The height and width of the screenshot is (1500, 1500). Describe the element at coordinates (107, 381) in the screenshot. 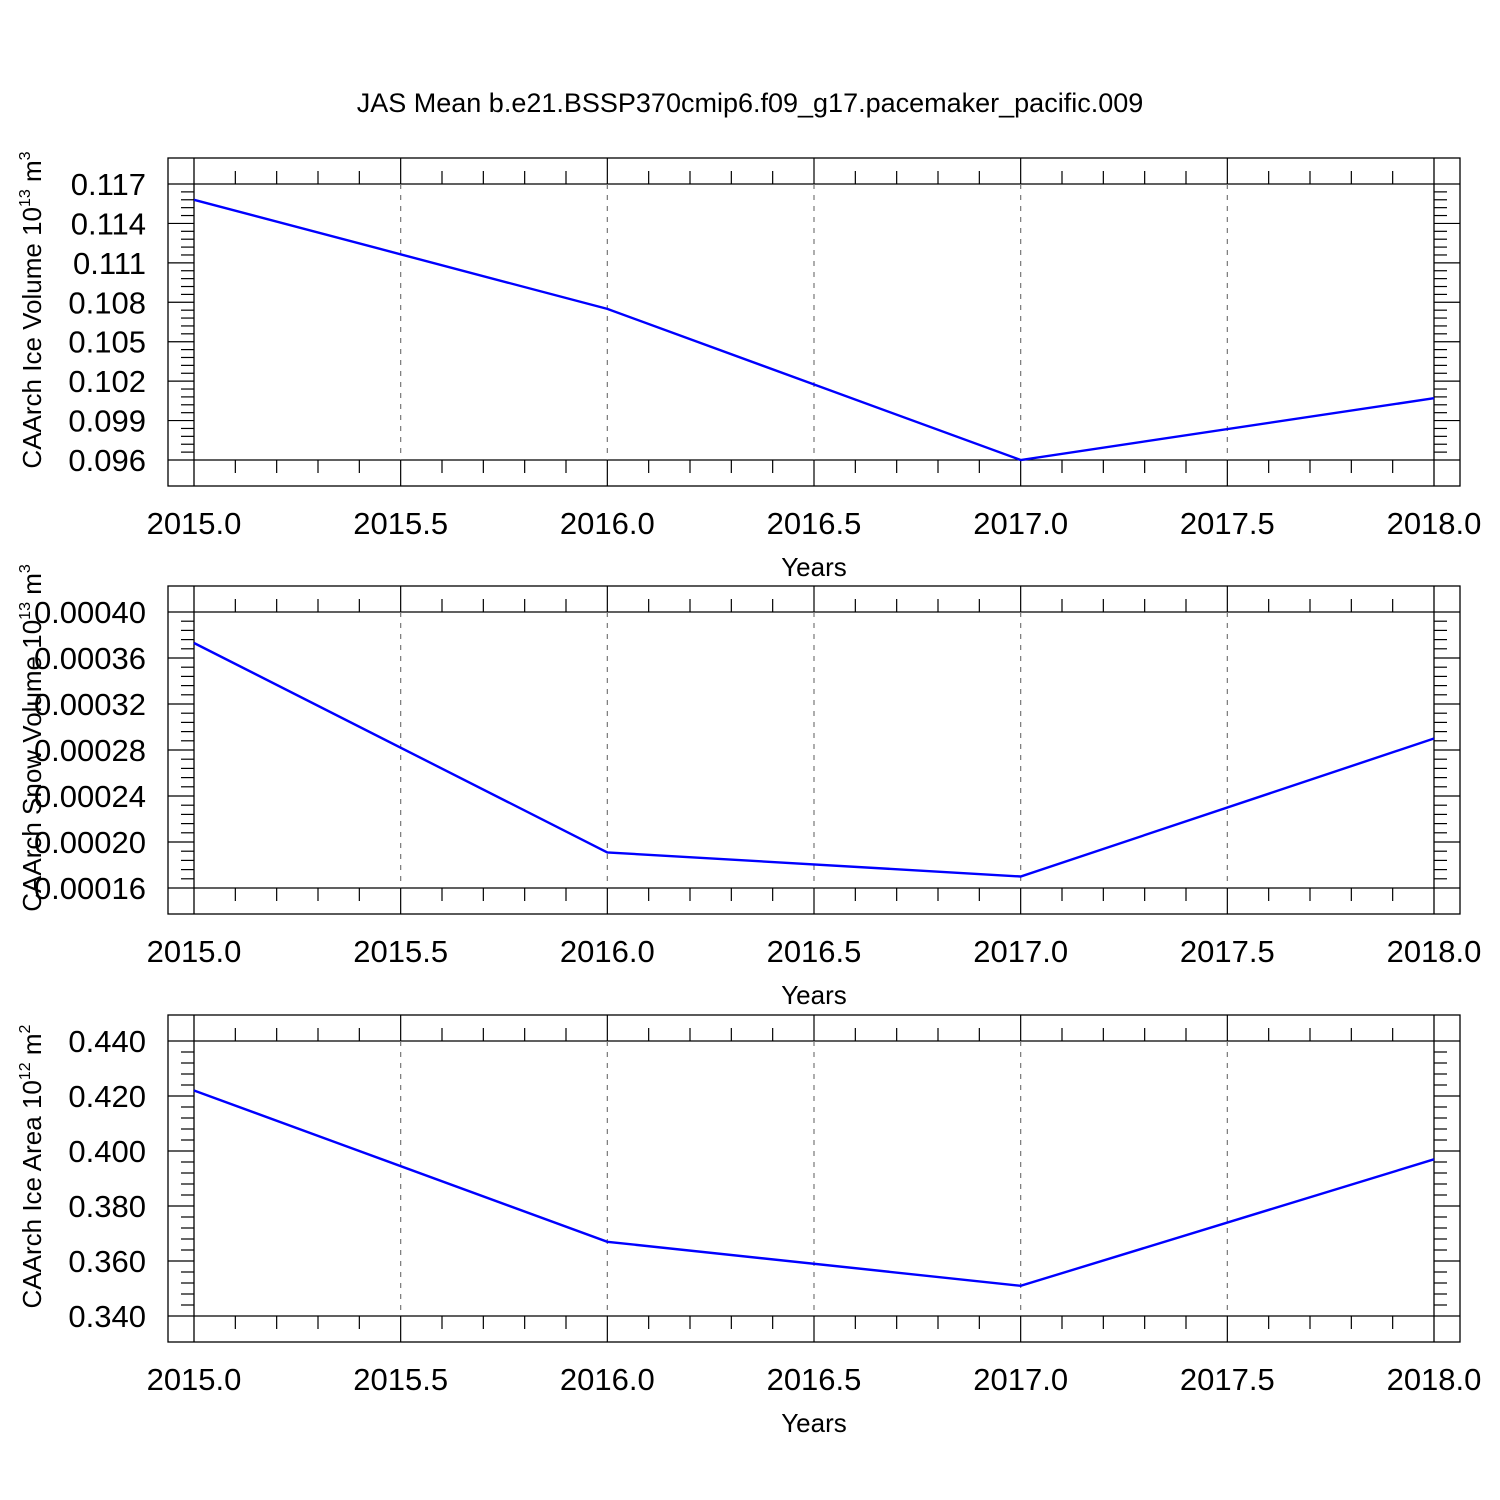

I see `y-tick-label: 0.102` at that location.